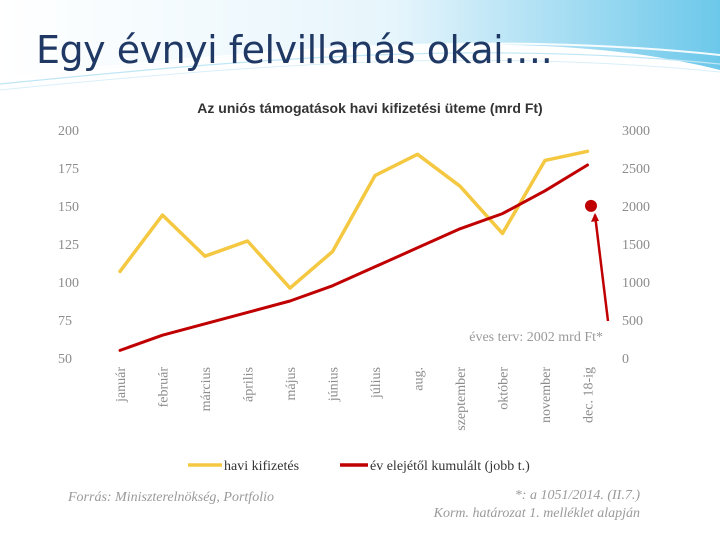 The image size is (720, 540). What do you see at coordinates (461, 399) in the screenshot?
I see `x-axis-category-label: szeptember` at bounding box center [461, 399].